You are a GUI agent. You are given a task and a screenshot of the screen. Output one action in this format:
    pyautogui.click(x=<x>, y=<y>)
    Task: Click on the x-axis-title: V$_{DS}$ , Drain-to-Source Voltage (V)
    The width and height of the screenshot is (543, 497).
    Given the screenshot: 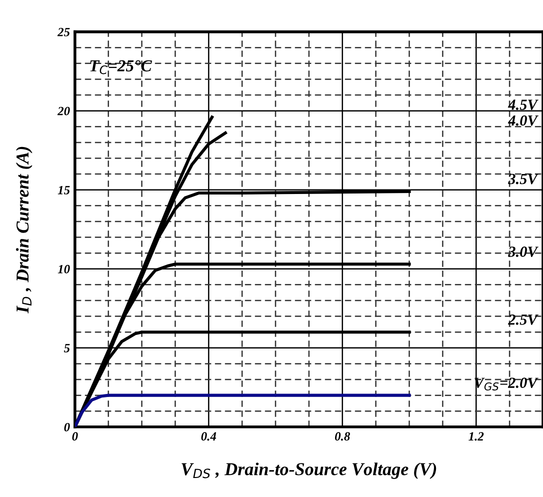 What is the action you would take?
    pyautogui.click(x=309, y=470)
    